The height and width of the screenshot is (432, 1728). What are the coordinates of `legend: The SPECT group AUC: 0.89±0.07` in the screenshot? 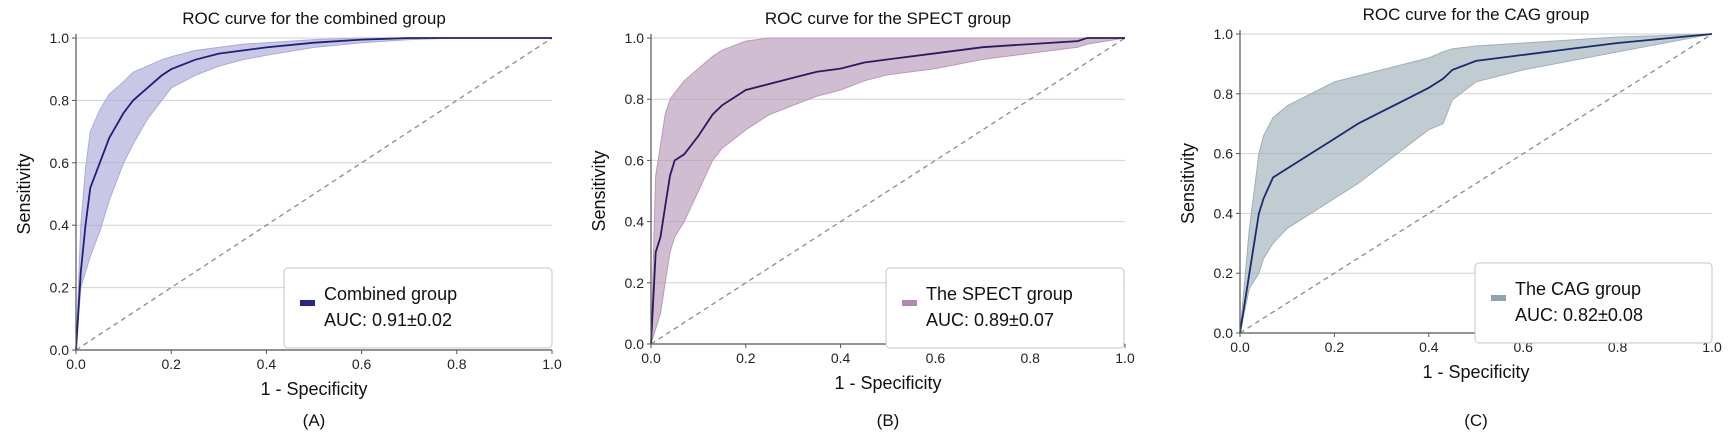 It's located at (1005, 308).